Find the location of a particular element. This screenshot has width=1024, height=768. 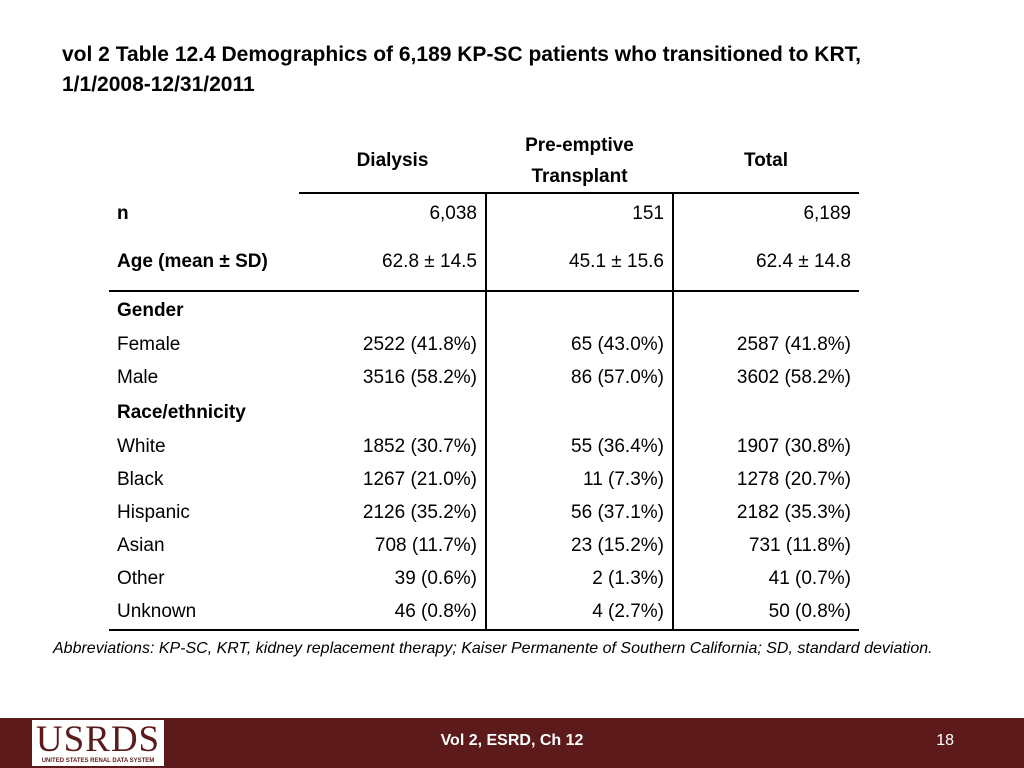

row-label: Male is located at coordinates (138, 377).